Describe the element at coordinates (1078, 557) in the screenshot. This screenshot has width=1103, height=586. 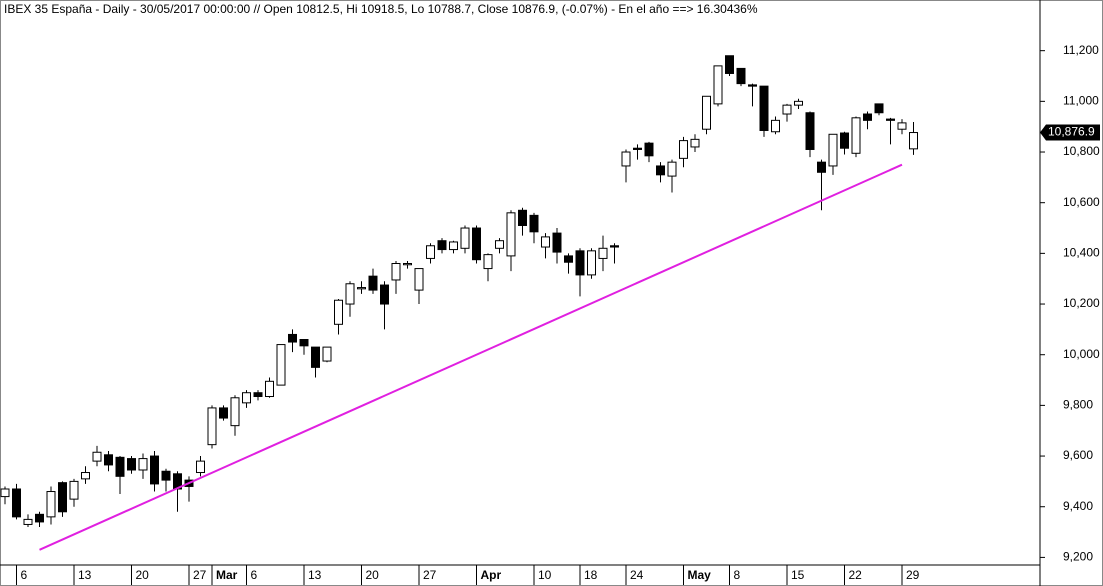
I see `y-tick-label: 9,200` at that location.